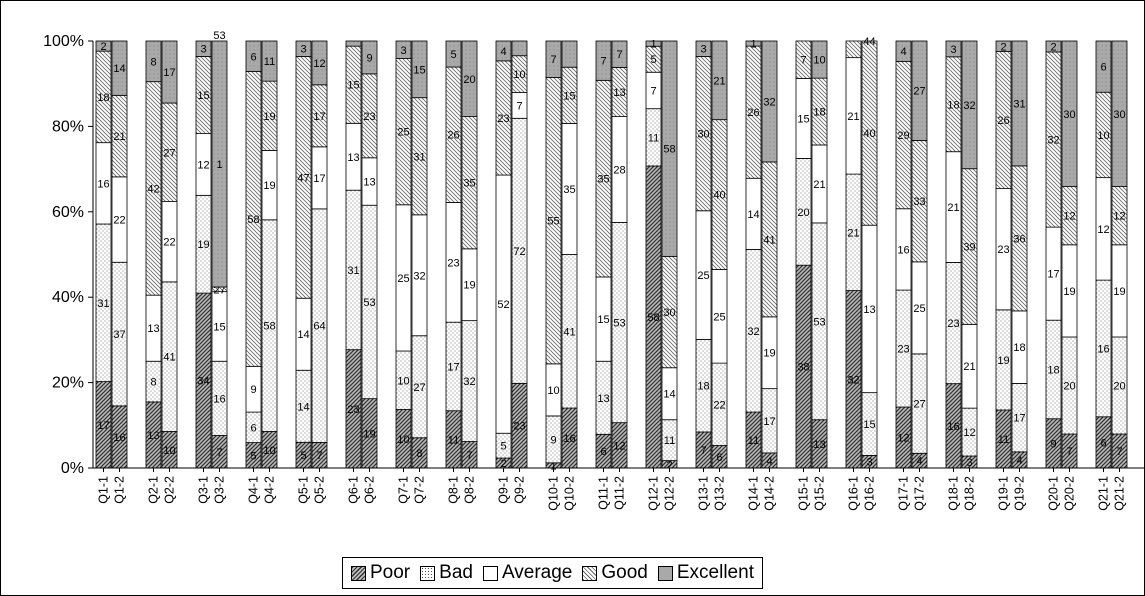 This screenshot has height=596, width=1145. Describe the element at coordinates (303, 178) in the screenshot. I see `data-label: 47` at that location.